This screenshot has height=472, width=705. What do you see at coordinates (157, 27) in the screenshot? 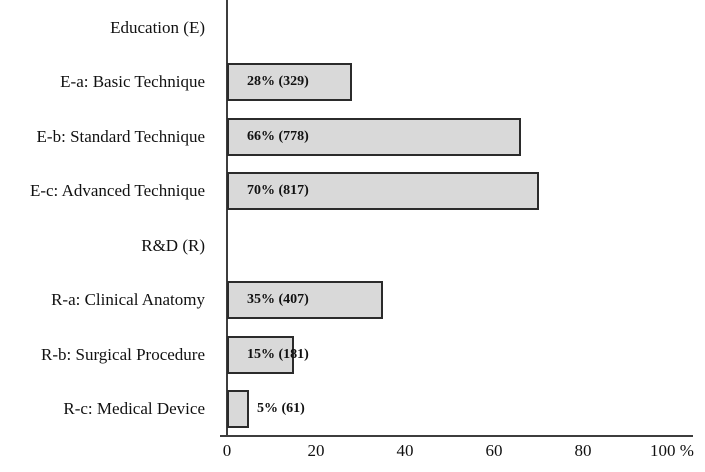
I see `category-label: Education (E)` at bounding box center [157, 27].